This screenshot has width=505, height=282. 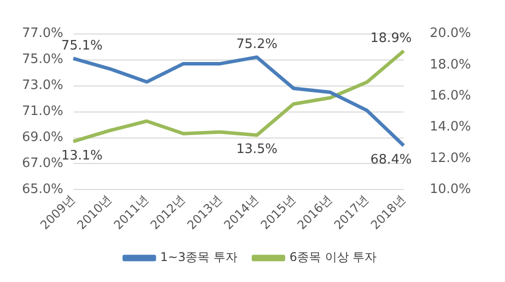 I want to click on y-tick-label: 67.0%, so click(x=43, y=164).